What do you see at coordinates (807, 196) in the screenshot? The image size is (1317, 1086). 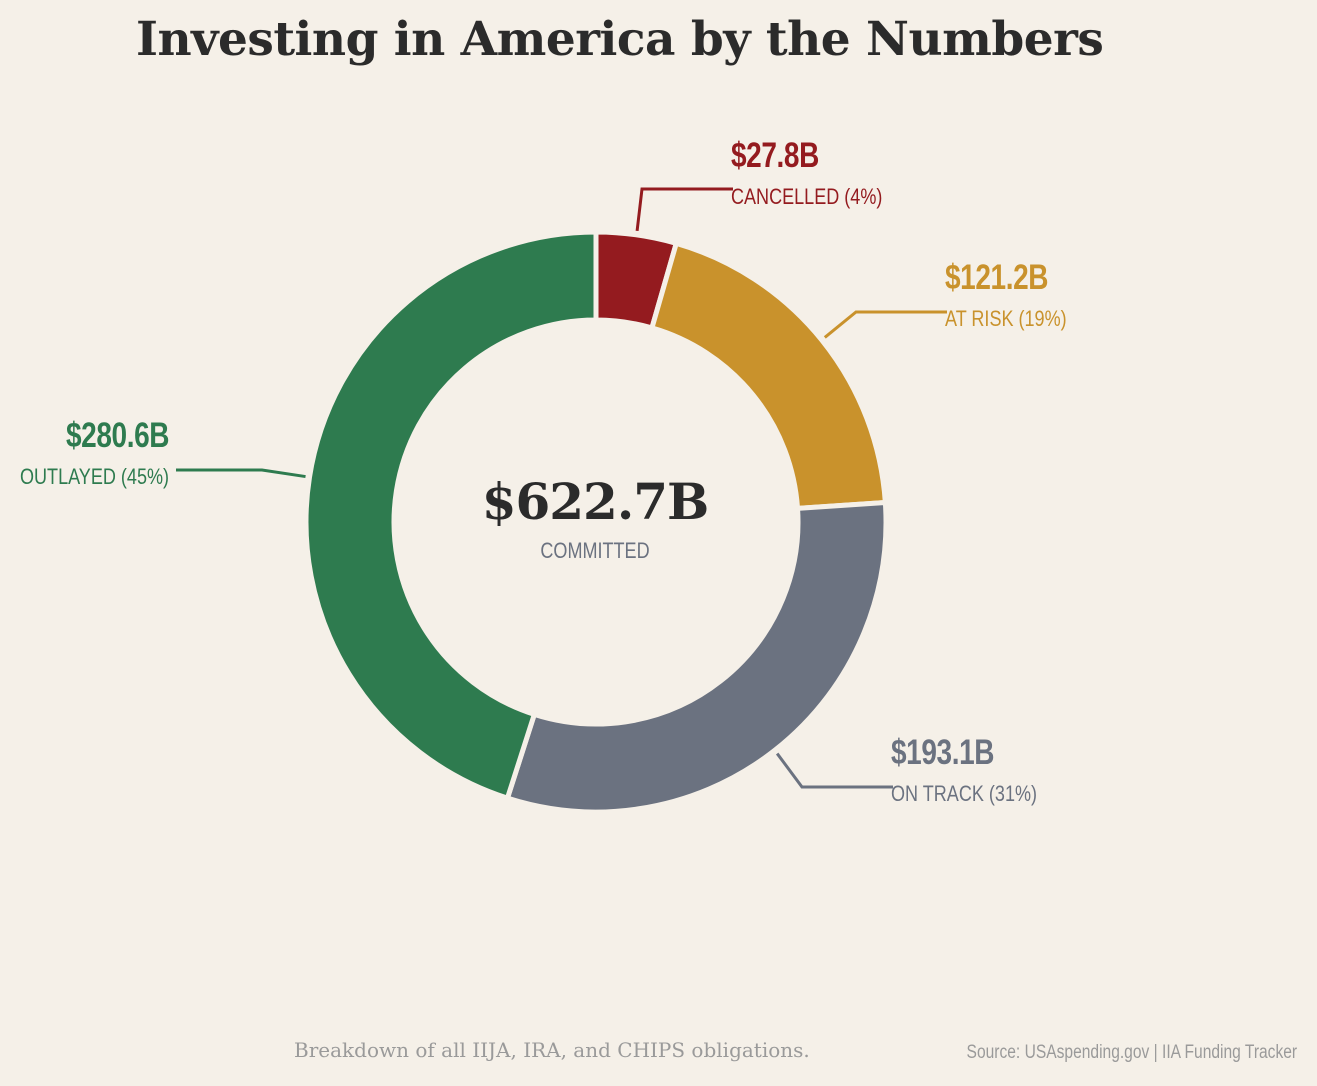 I see `cancelled-caption: CANCELLED (4%)` at bounding box center [807, 196].